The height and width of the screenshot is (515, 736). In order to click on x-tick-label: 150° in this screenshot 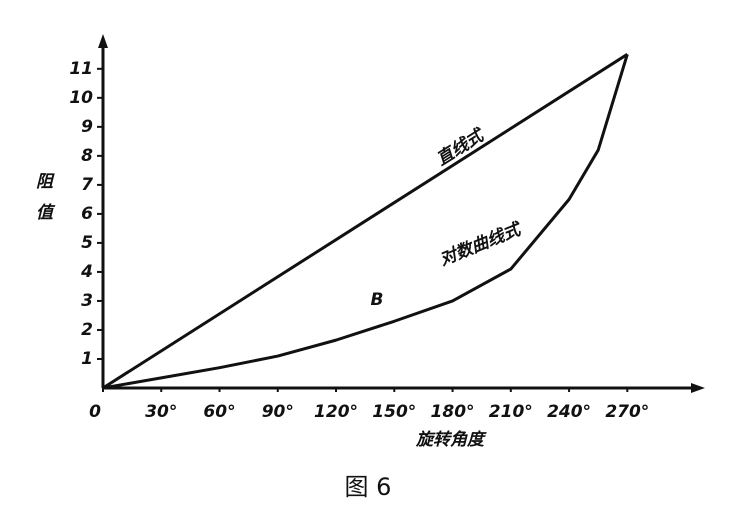, I will do `click(394, 412)`.